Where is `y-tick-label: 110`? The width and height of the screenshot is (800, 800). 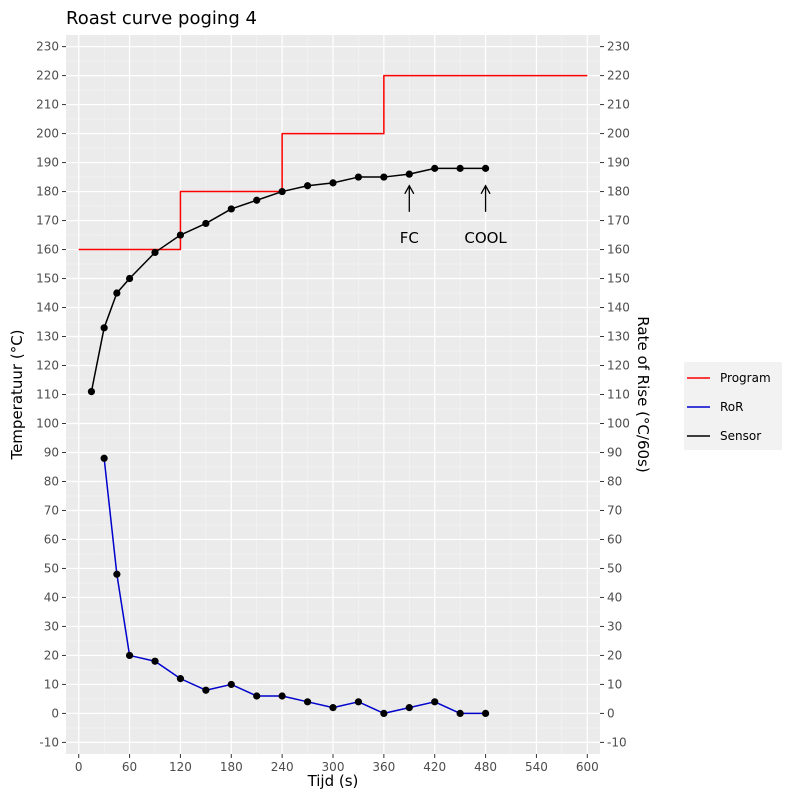
y-tick-label: 110 is located at coordinates (47, 395).